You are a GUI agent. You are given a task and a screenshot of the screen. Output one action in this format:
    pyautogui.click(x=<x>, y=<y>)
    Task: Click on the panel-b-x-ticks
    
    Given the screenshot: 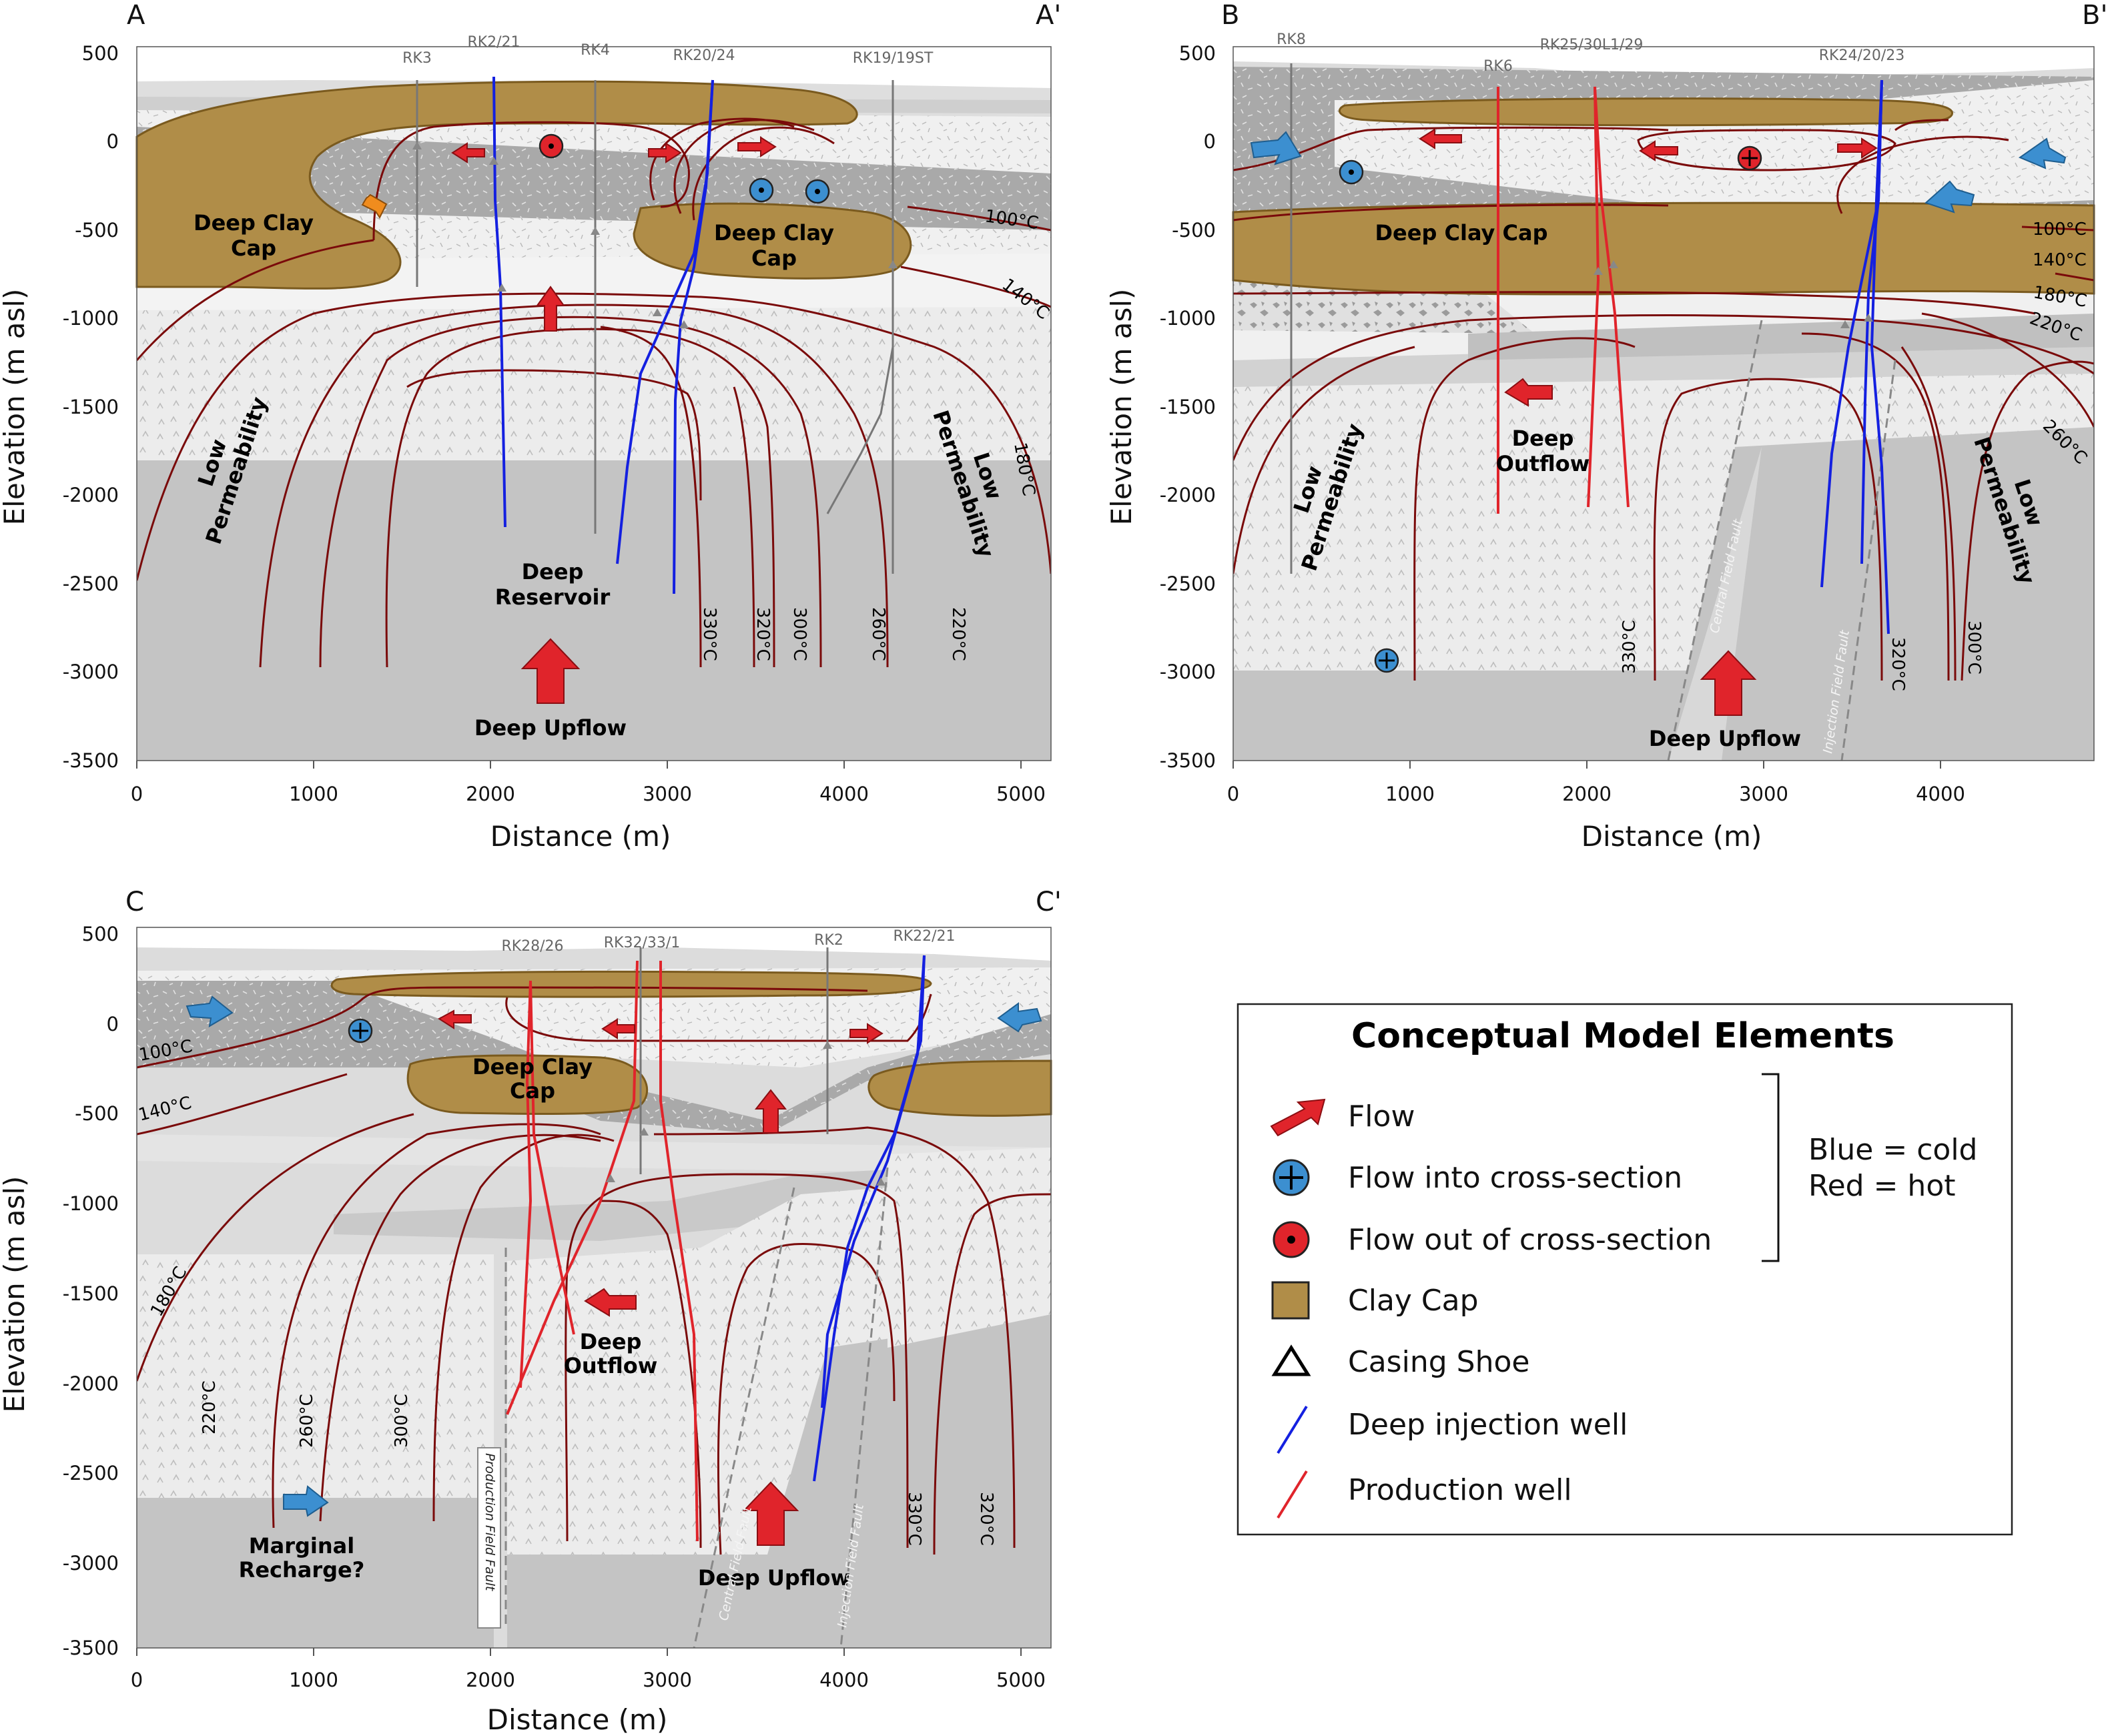 What is the action you would take?
    pyautogui.click(x=1587, y=765)
    